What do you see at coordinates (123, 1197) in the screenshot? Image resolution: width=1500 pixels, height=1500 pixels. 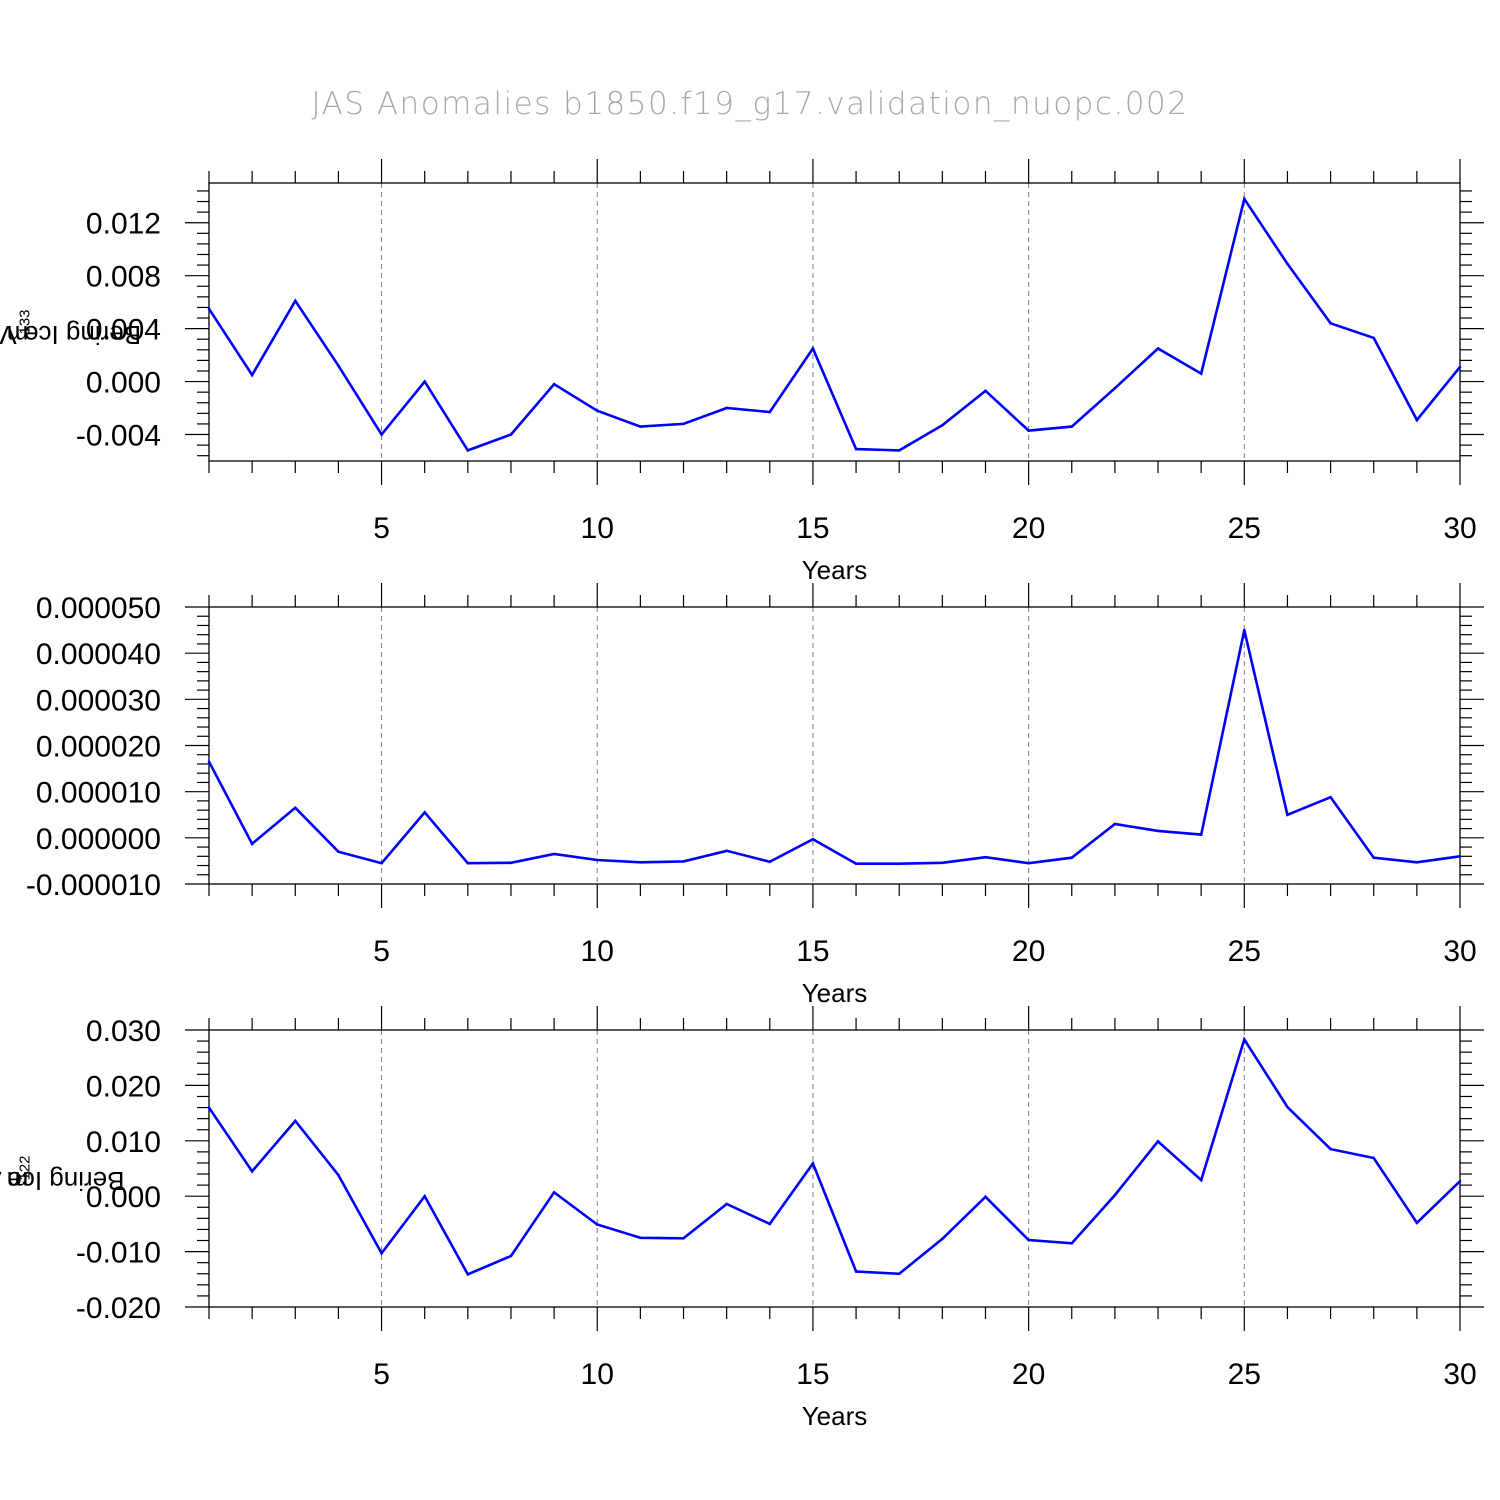 I see `y-tick-label: 0.000` at bounding box center [123, 1197].